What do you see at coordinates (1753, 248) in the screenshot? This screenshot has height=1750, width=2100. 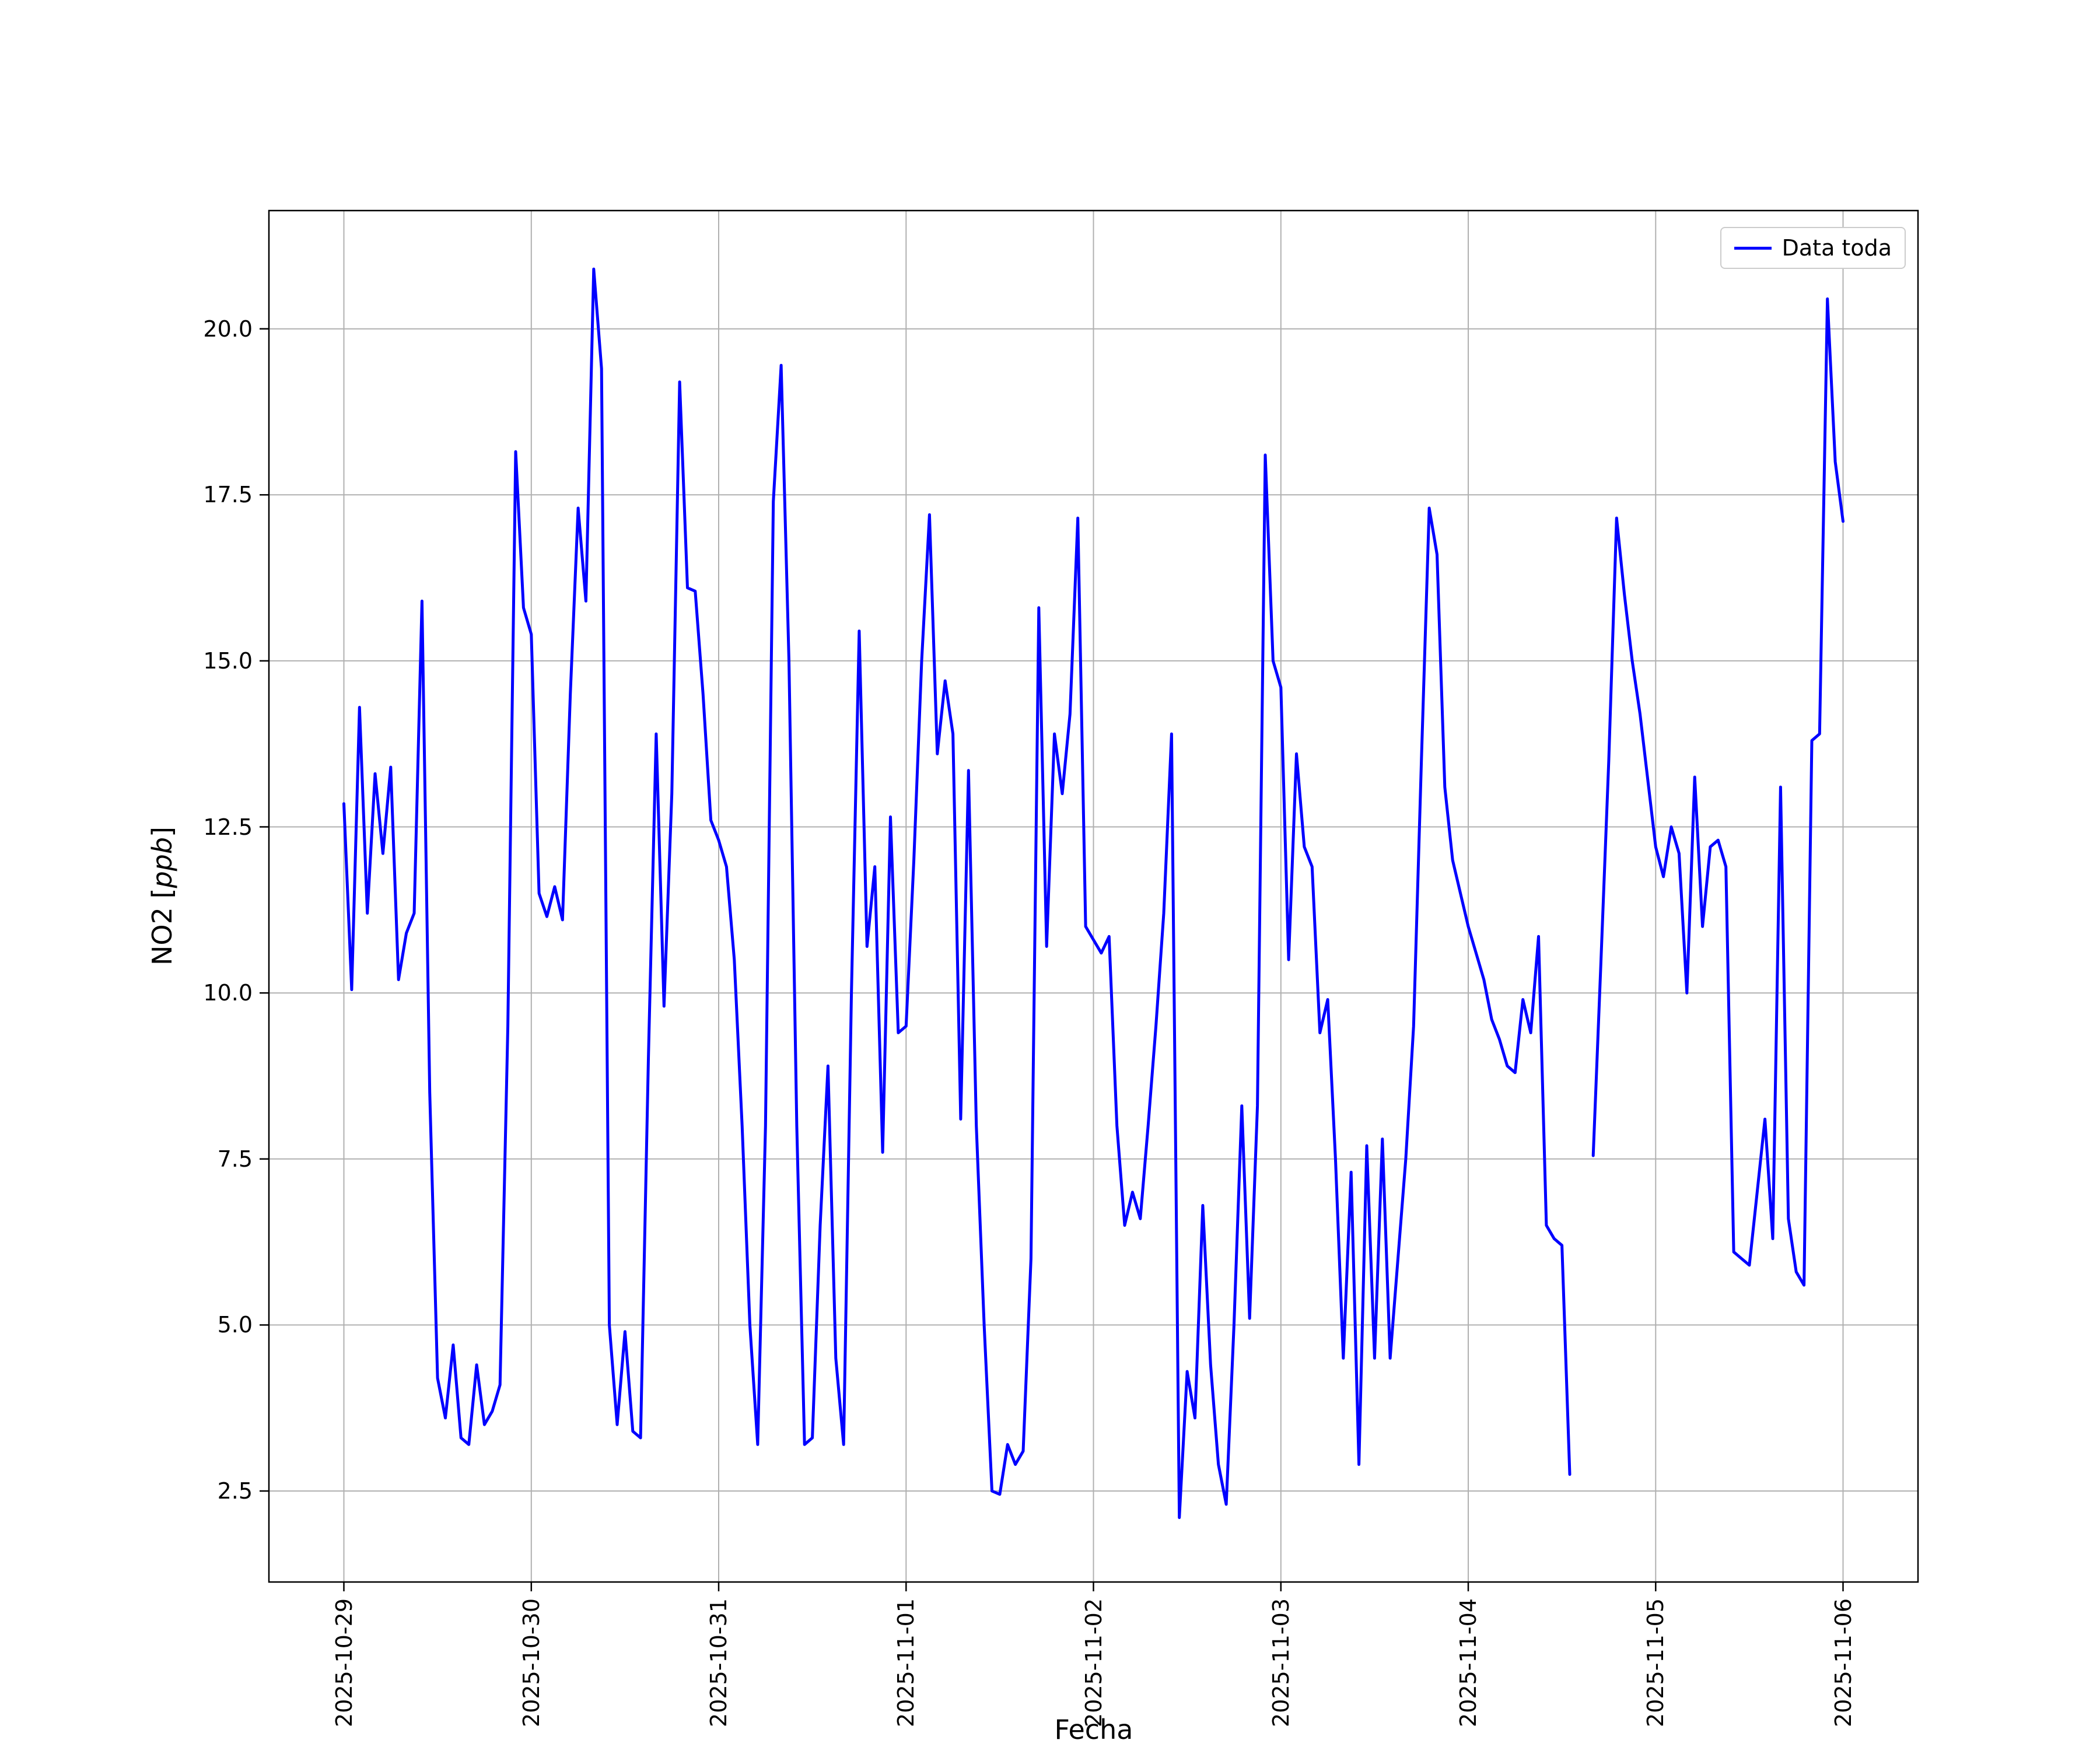 I see `legend-line-sample` at bounding box center [1753, 248].